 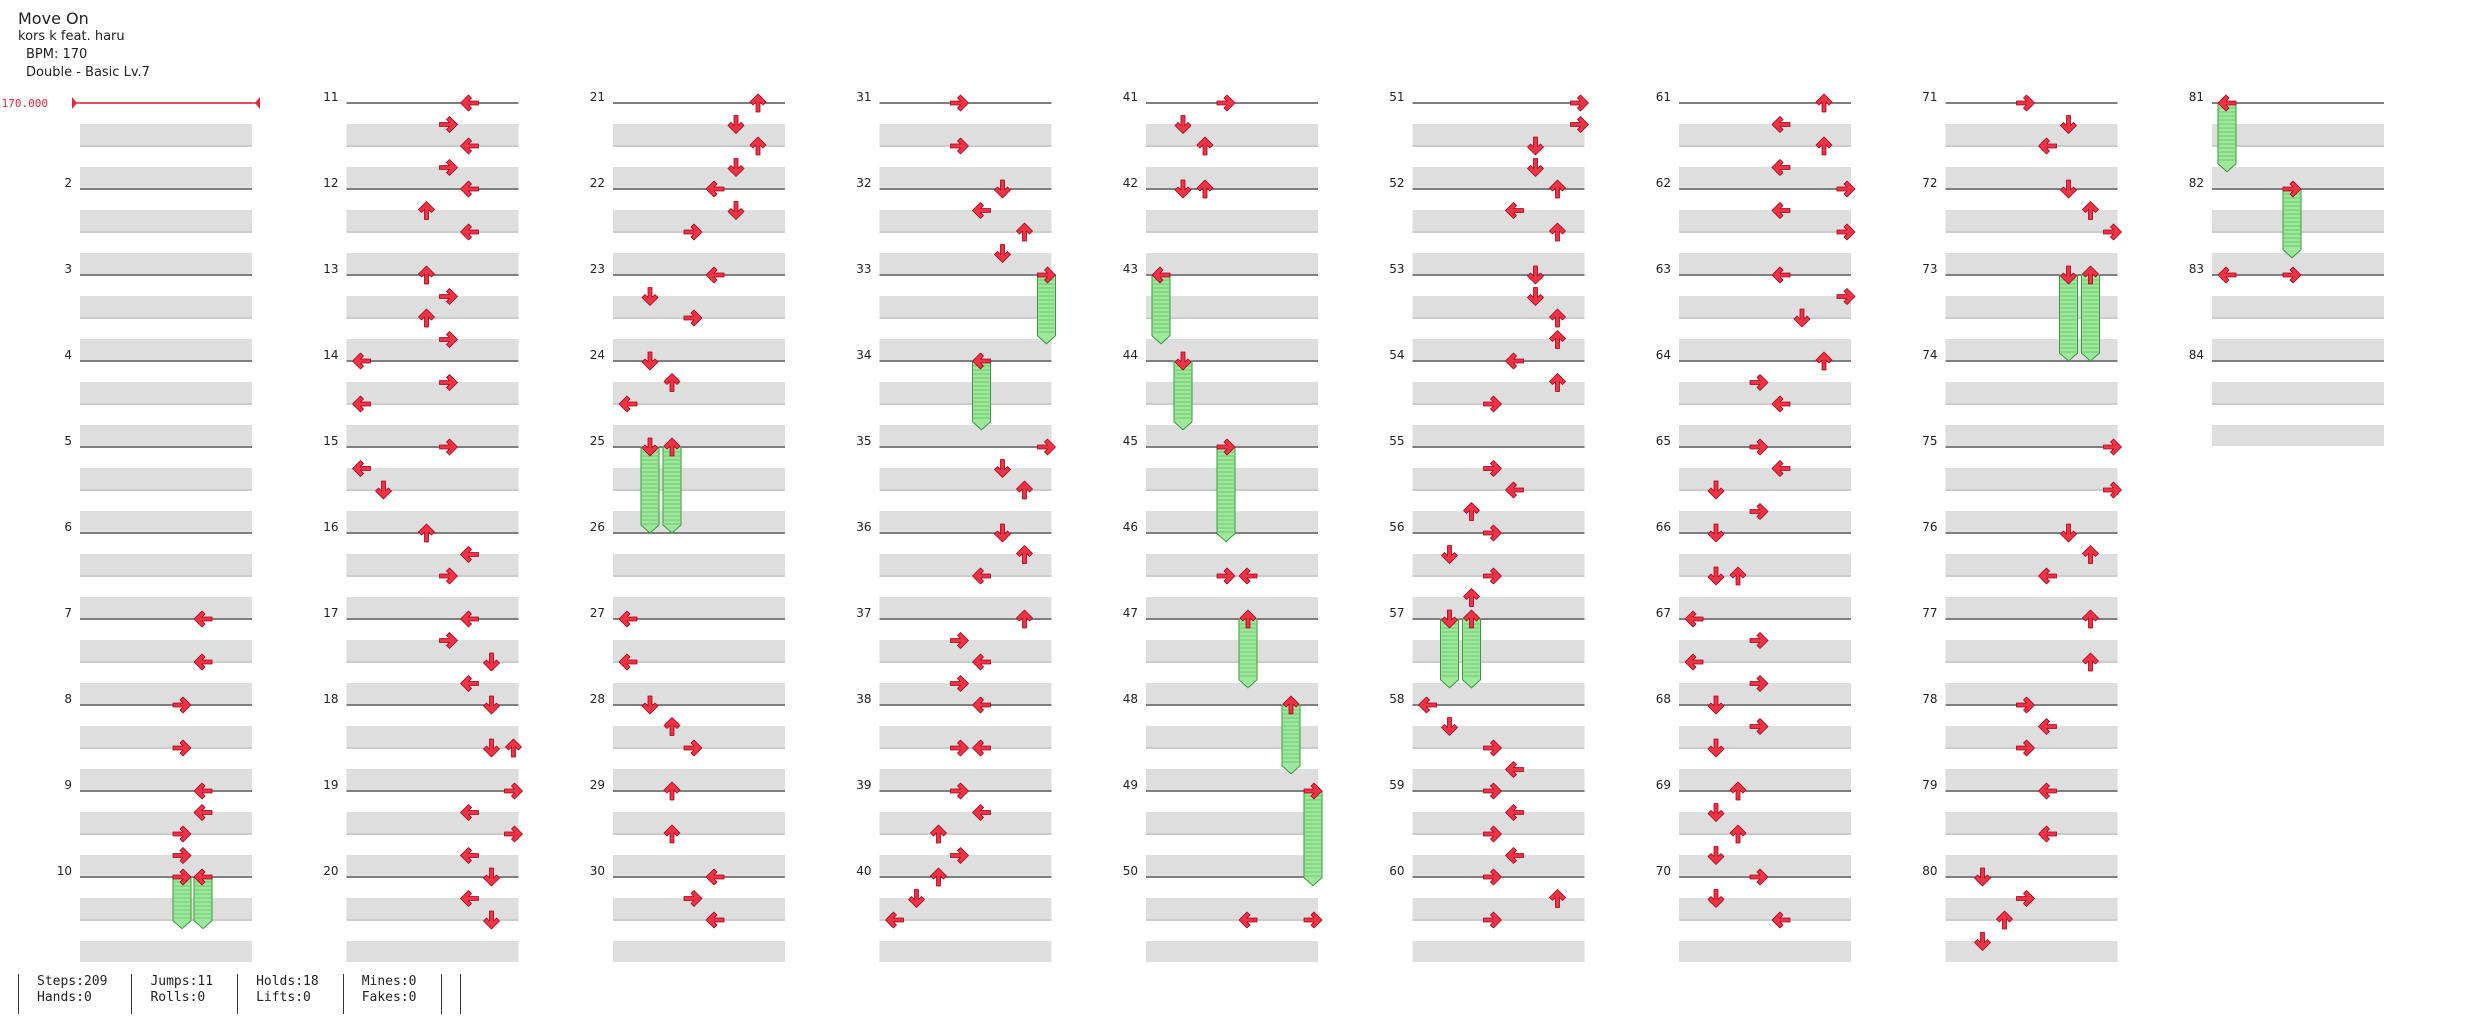 What do you see at coordinates (863, 183) in the screenshot?
I see `measure-number: 32` at bounding box center [863, 183].